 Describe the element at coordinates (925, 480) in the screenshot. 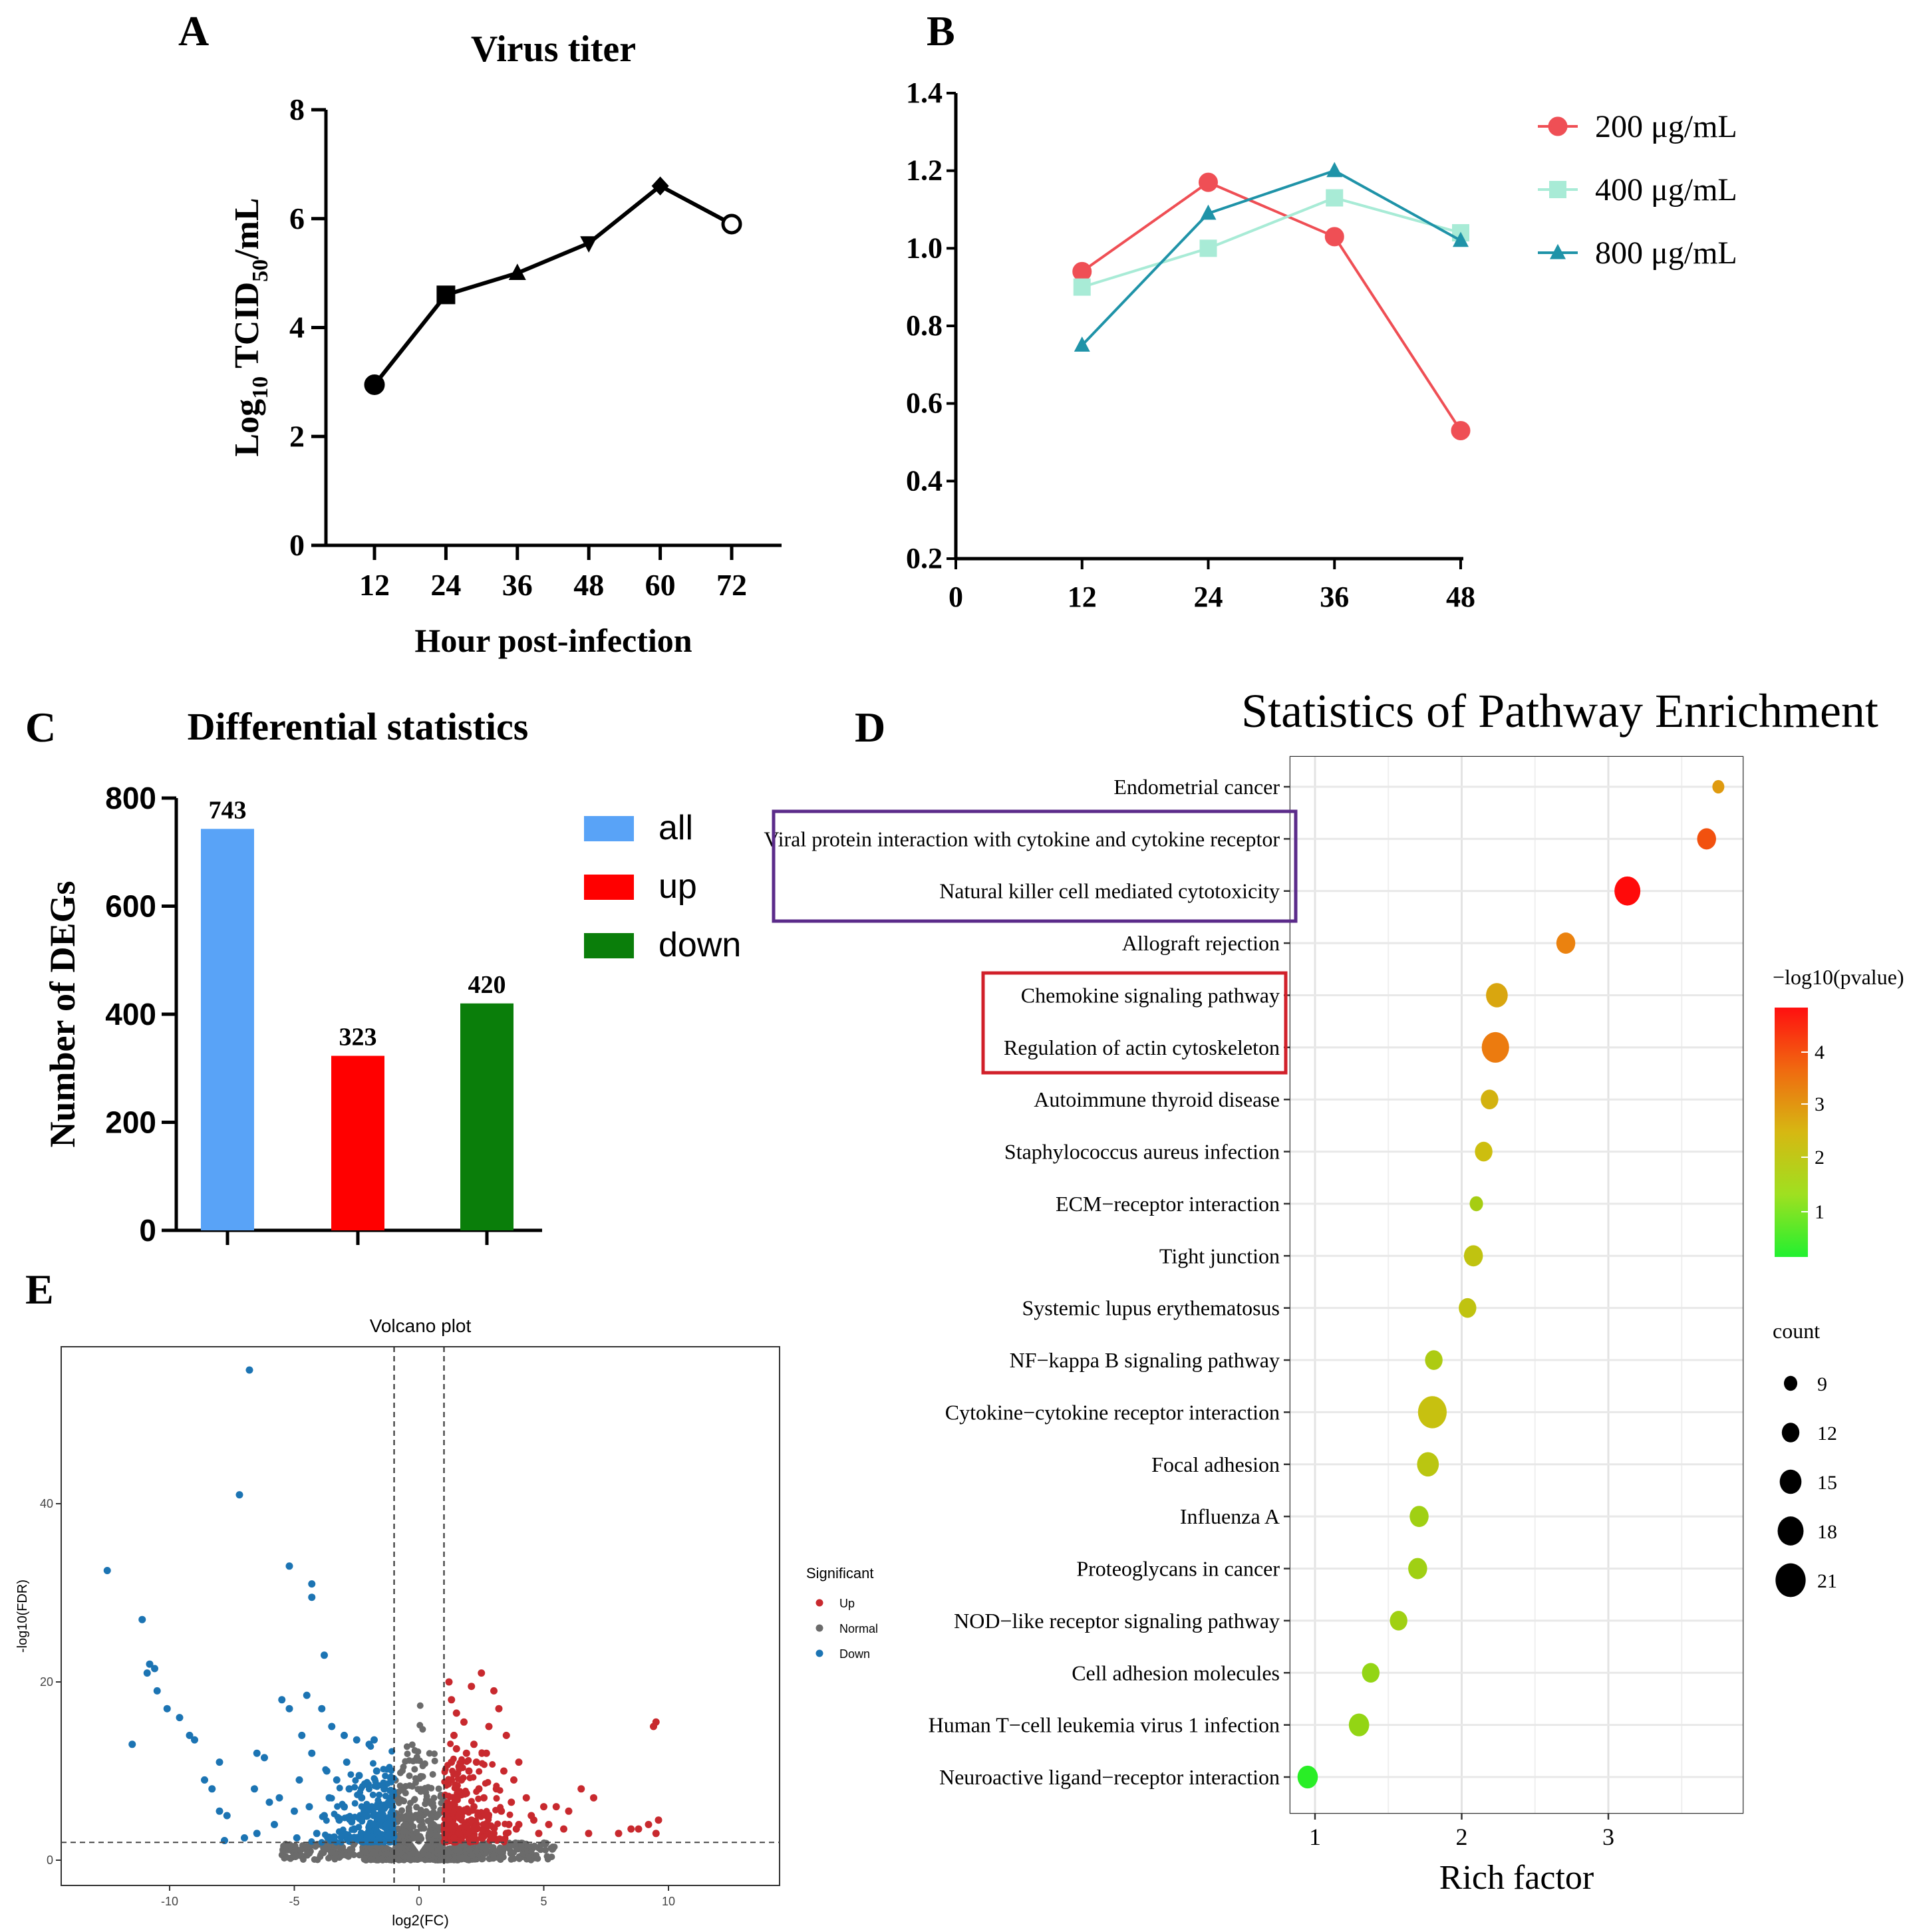

I see `panel-b-y-tick-label: 0.4` at that location.